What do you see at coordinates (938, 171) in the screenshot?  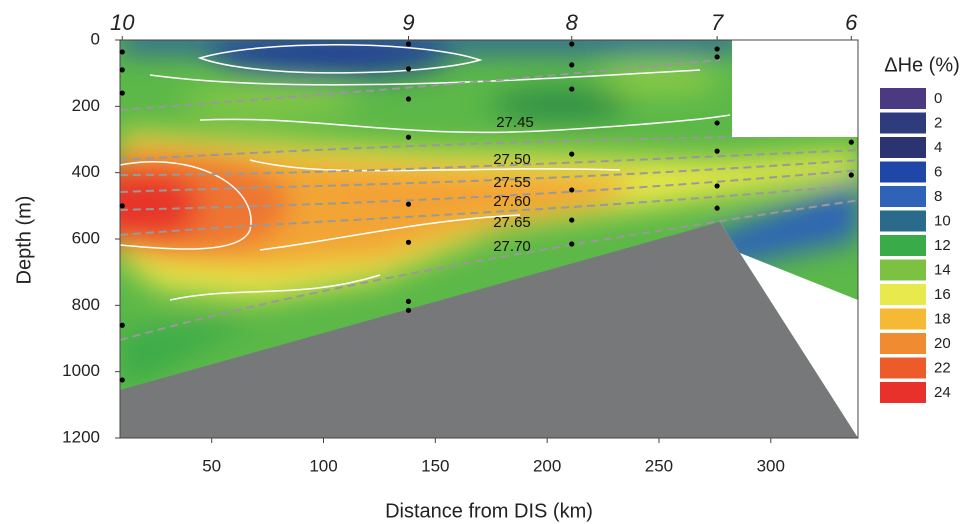 I see `colorbar-label: 6` at bounding box center [938, 171].